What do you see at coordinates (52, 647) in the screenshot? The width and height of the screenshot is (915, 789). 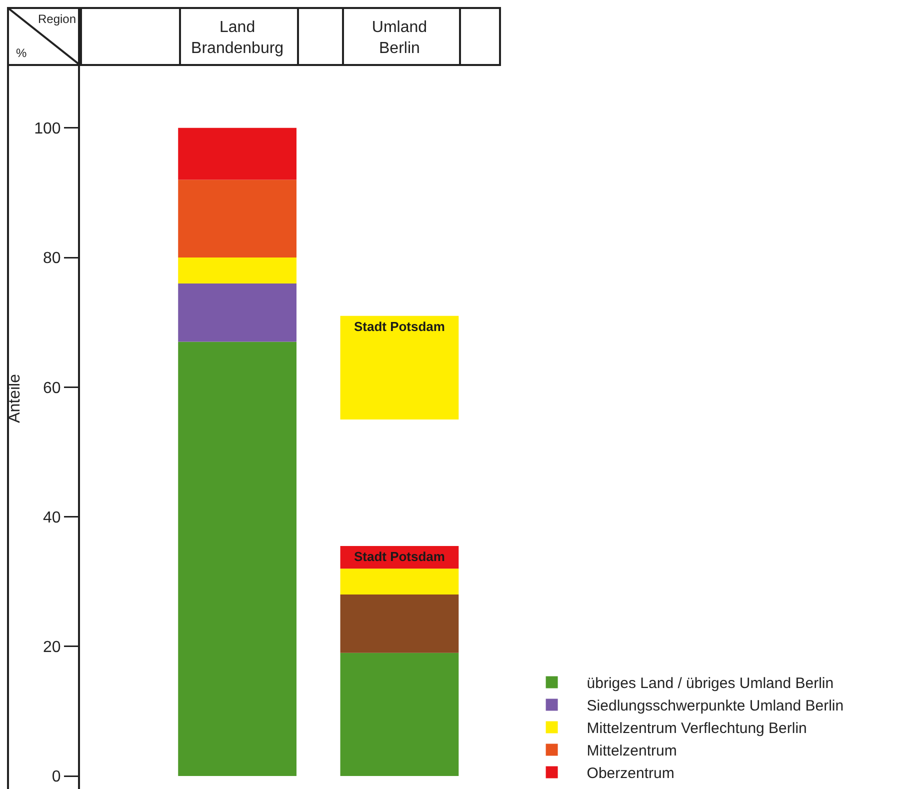 I see `y-tick-label: 20` at bounding box center [52, 647].